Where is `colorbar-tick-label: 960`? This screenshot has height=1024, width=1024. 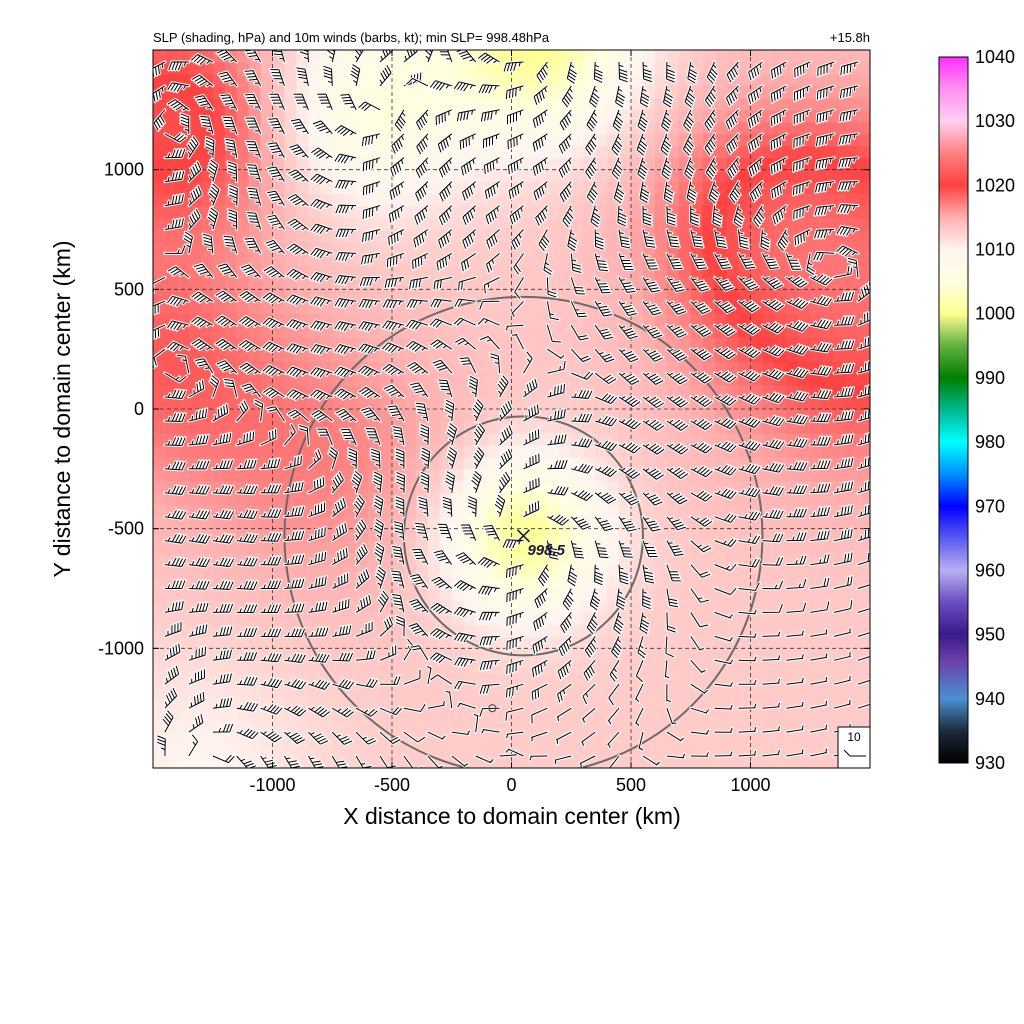
colorbar-tick-label: 960 is located at coordinates (990, 570).